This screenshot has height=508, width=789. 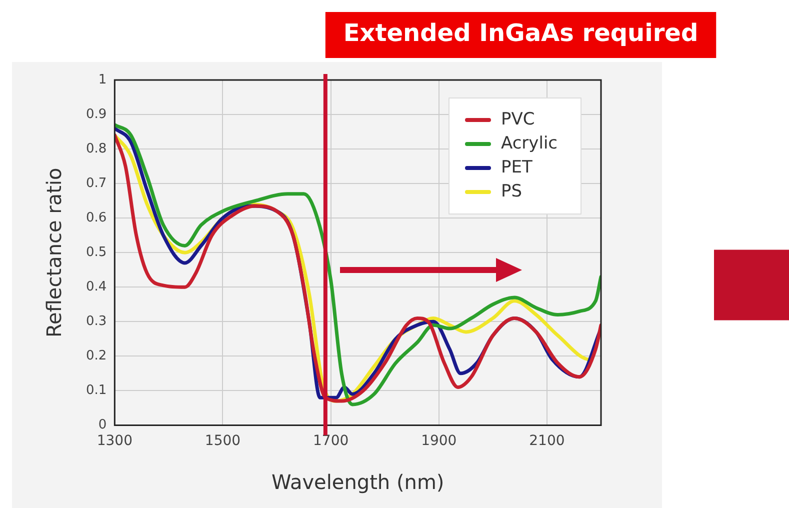 I want to click on x-tick-label: 1300, so click(x=114, y=441).